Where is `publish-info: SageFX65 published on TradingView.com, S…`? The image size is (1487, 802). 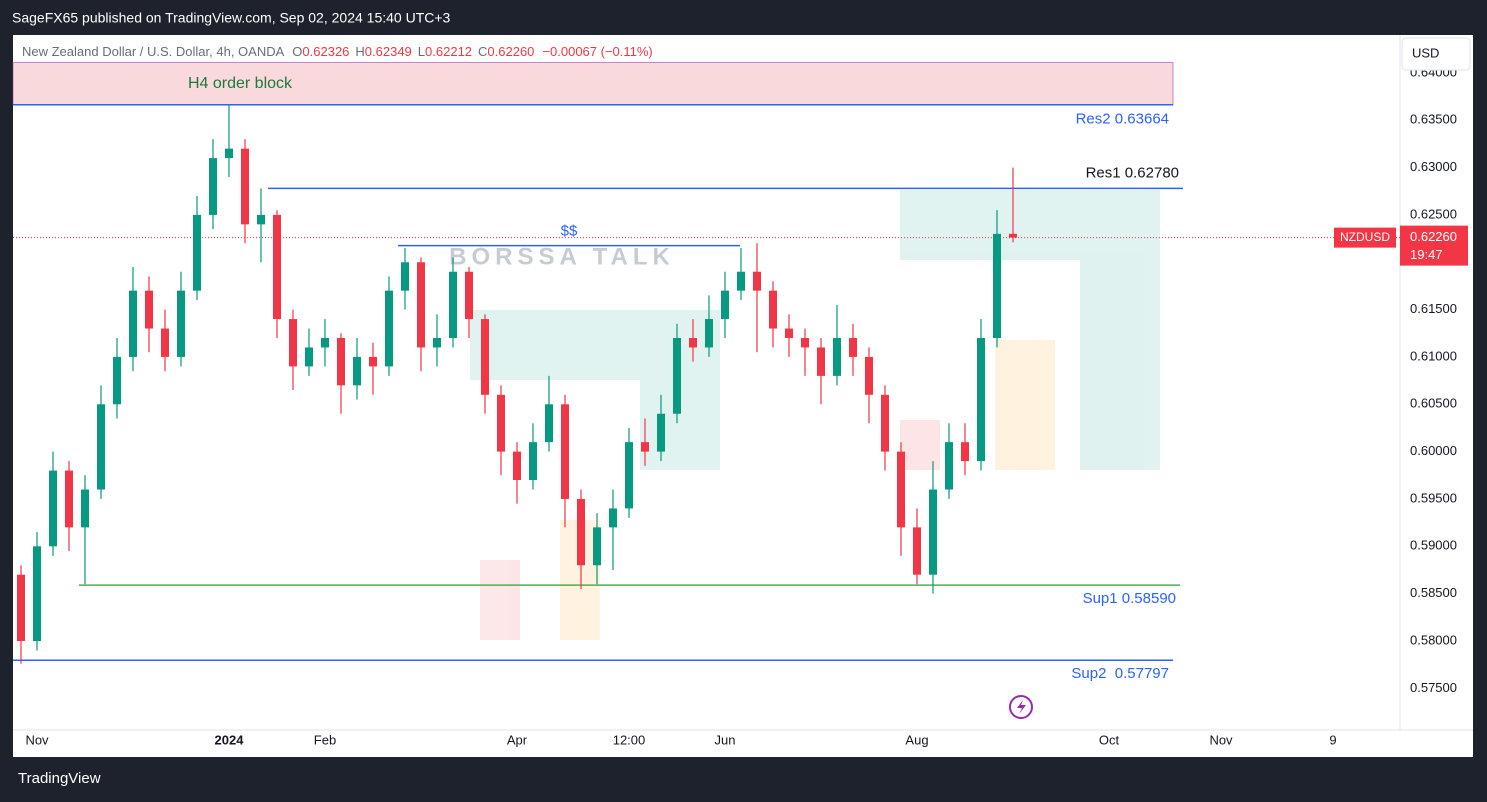
publish-info: SageFX65 published on TradingView.com, S… is located at coordinates (231, 18).